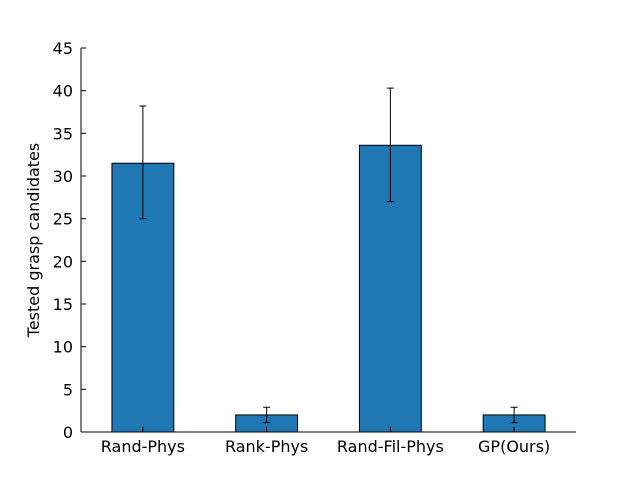 The width and height of the screenshot is (640, 484). I want to click on y-axis-label: Tested grasp candidates, so click(33, 240).